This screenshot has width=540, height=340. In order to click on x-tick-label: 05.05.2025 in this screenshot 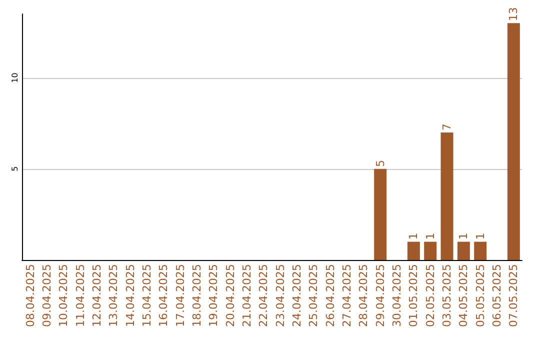, I will do `click(480, 295)`.